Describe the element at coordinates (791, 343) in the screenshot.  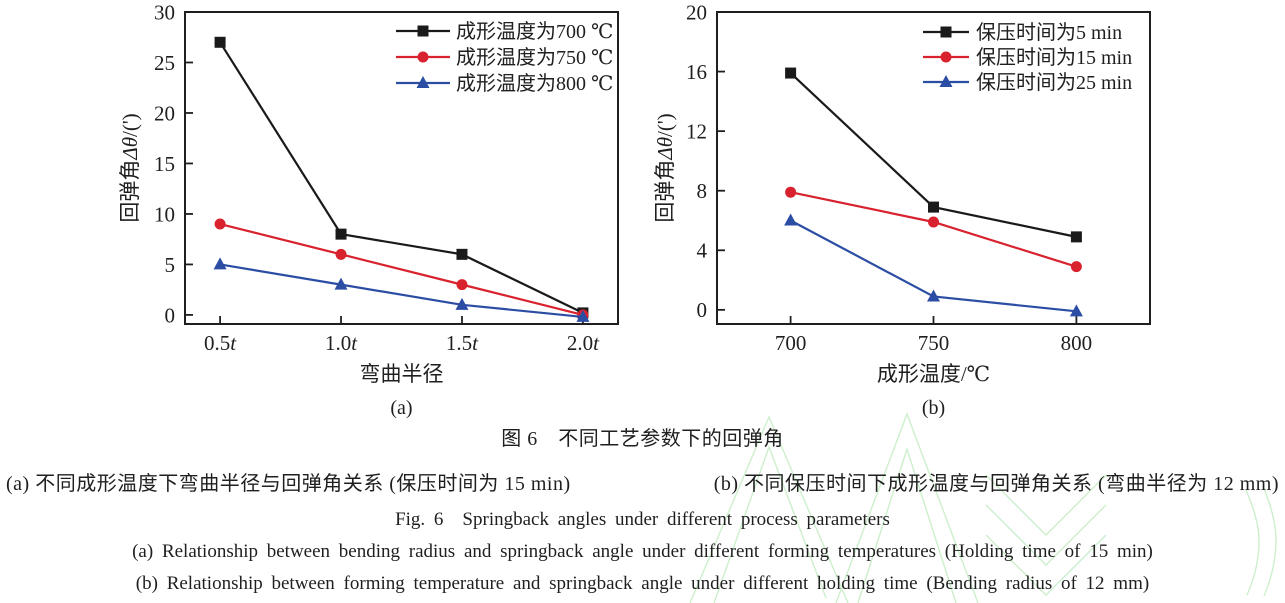
I see `x-tick-label: 700` at that location.